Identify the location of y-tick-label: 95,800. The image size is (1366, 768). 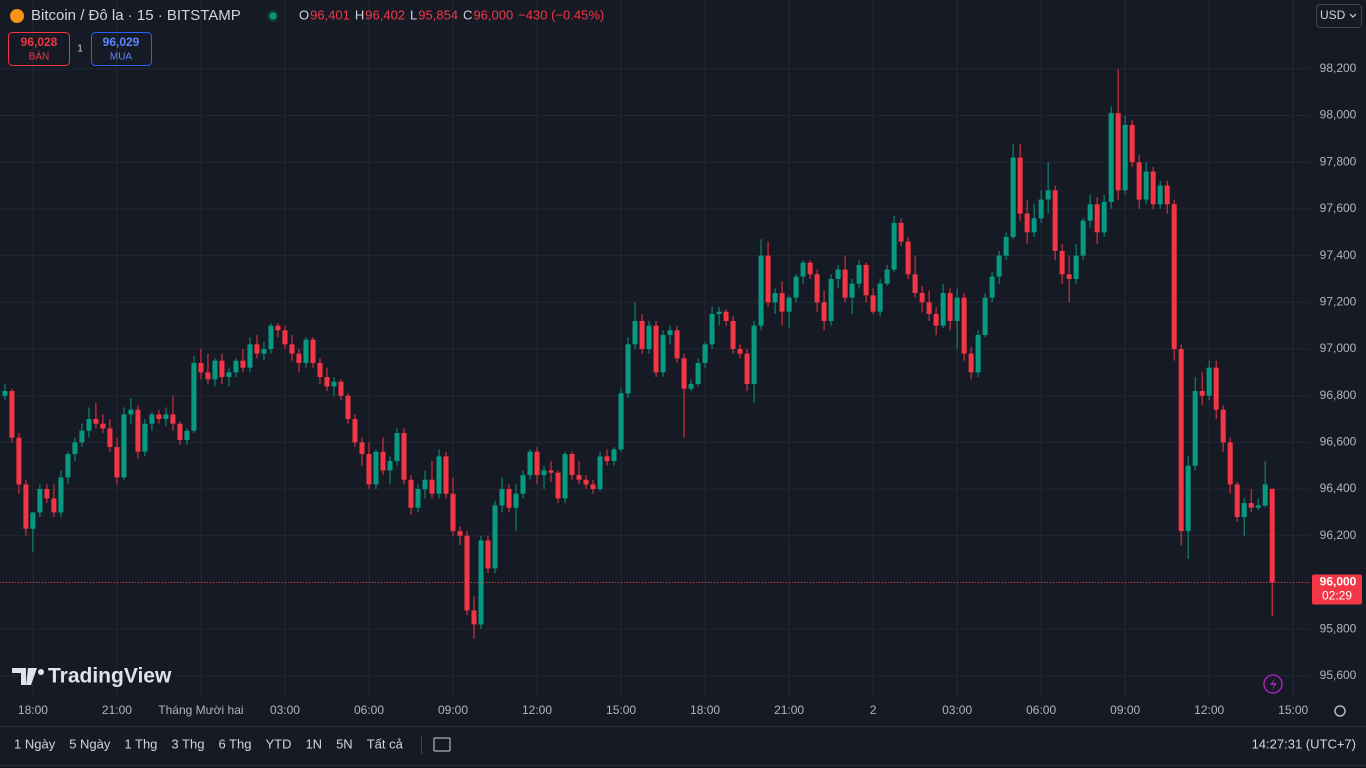
(1338, 628).